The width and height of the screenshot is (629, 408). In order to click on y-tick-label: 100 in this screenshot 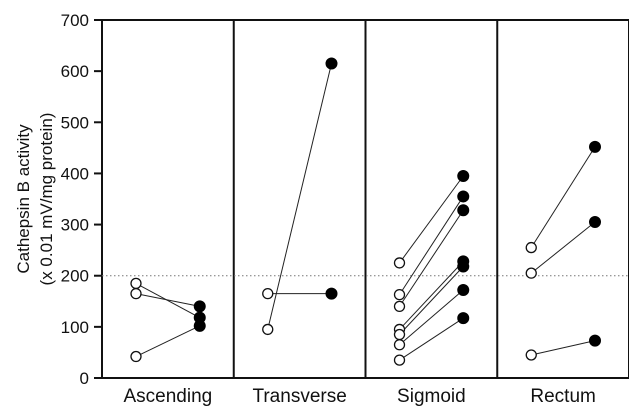, I will do `click(75, 327)`.